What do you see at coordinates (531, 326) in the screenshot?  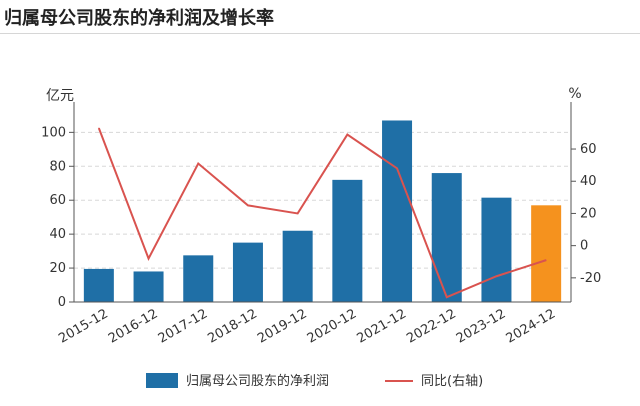 I see `x-tick-label: 2024-12` at bounding box center [531, 326].